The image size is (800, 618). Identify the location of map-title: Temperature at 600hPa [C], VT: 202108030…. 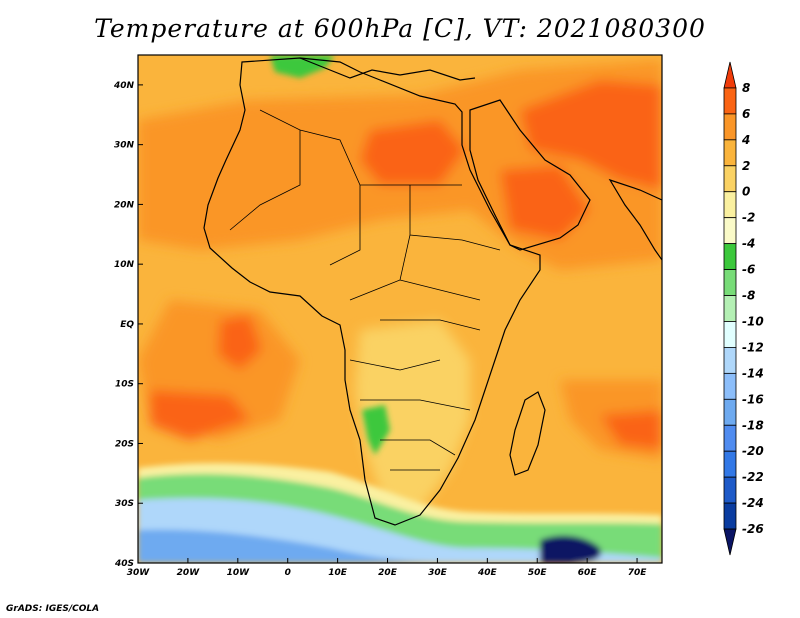
(400, 28).